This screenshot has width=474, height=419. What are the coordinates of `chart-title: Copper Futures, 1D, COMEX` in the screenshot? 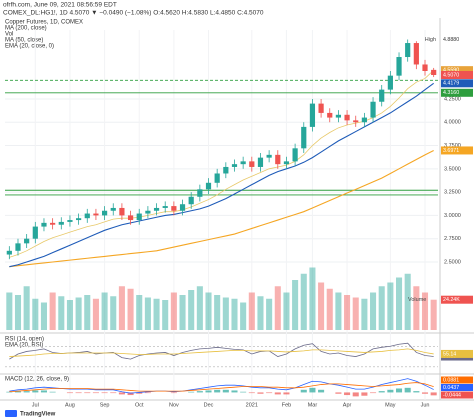 It's located at (44, 23).